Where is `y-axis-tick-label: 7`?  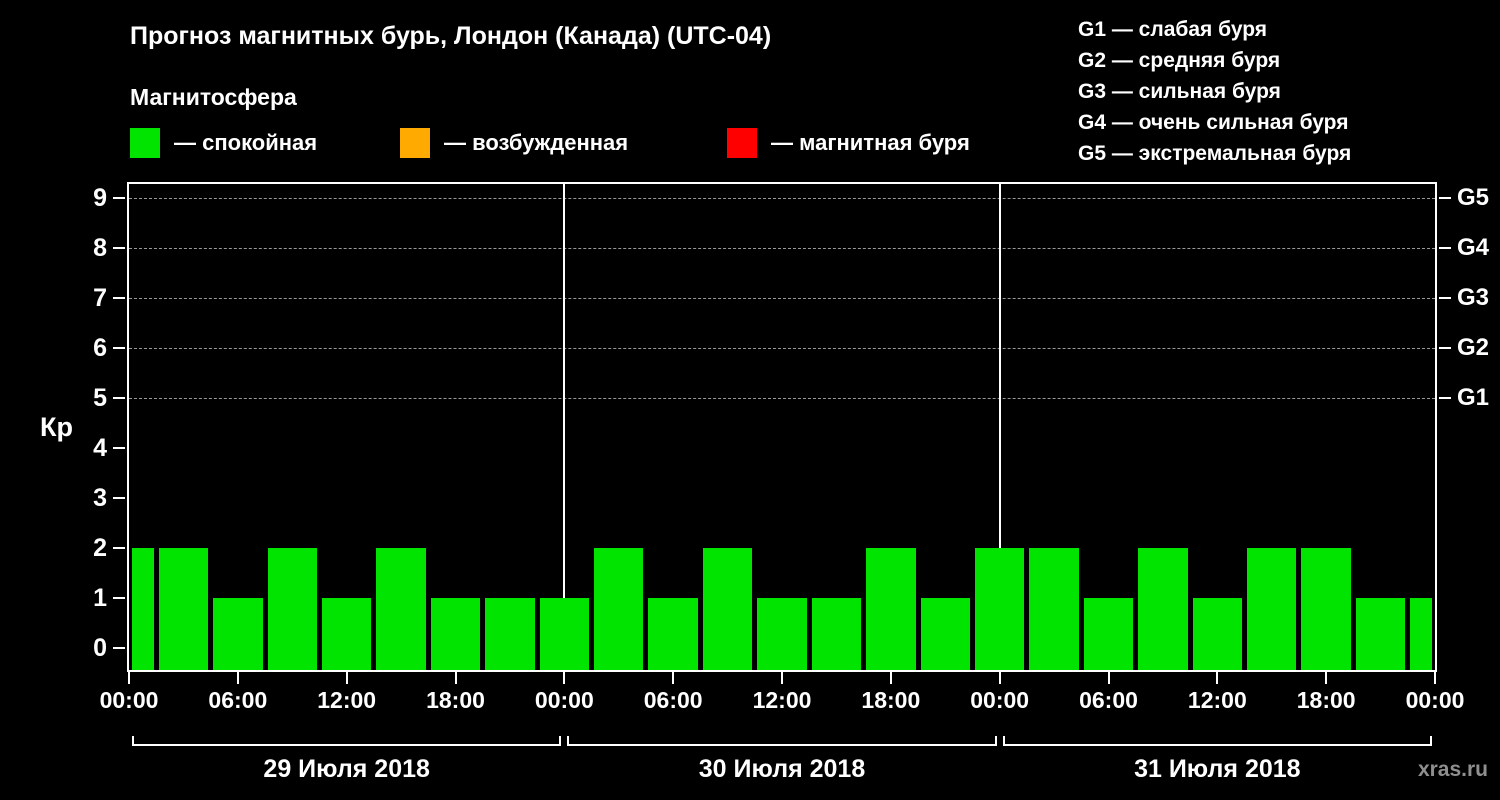 y-axis-tick-label: 7 is located at coordinates (100, 298).